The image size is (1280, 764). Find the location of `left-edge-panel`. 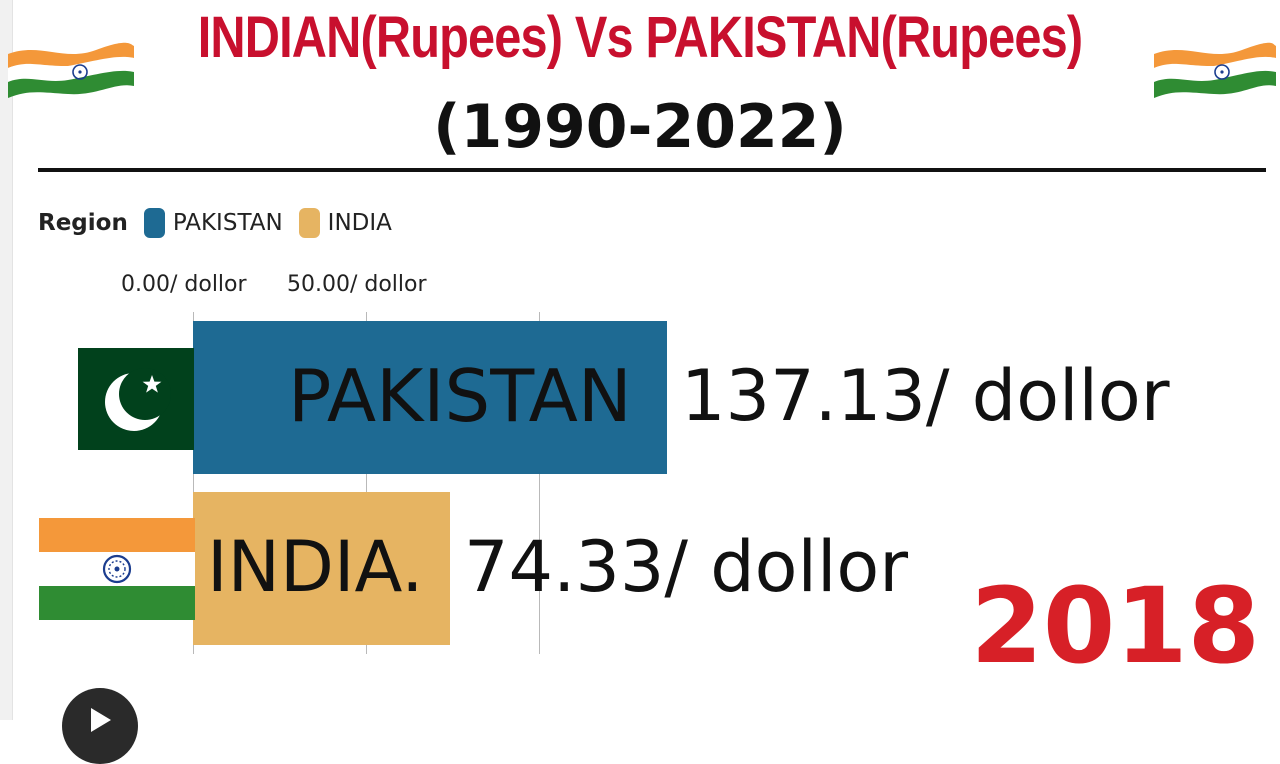

left-edge-panel is located at coordinates (6, 360).